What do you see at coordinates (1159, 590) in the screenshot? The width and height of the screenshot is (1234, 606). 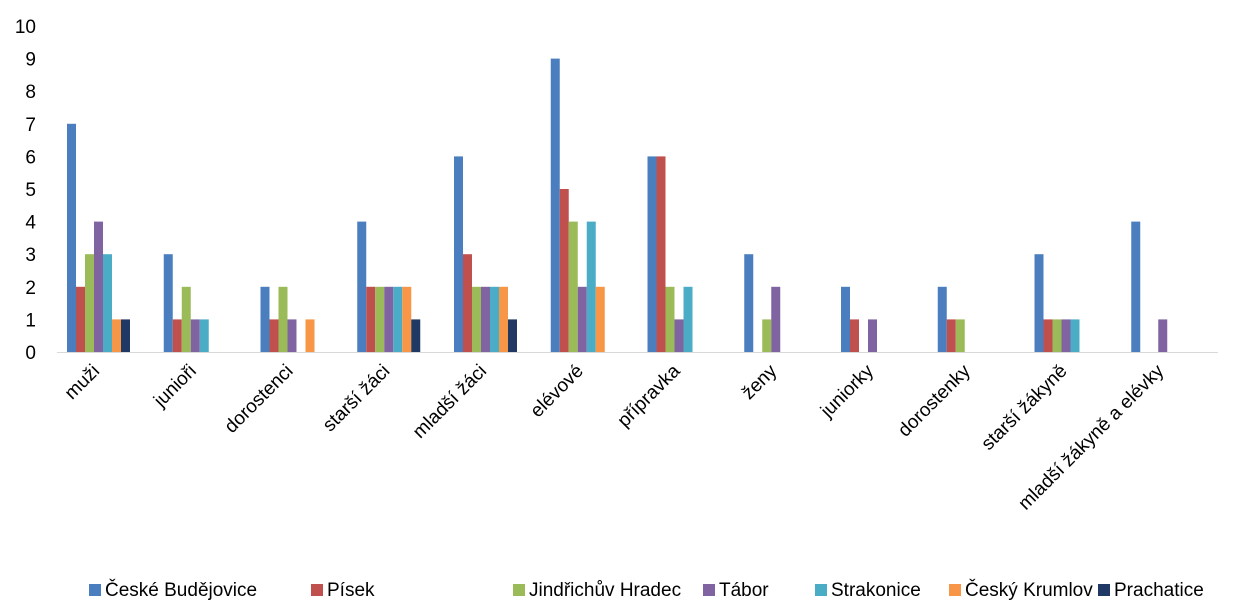 I see `legend-label: Prachatice` at bounding box center [1159, 590].